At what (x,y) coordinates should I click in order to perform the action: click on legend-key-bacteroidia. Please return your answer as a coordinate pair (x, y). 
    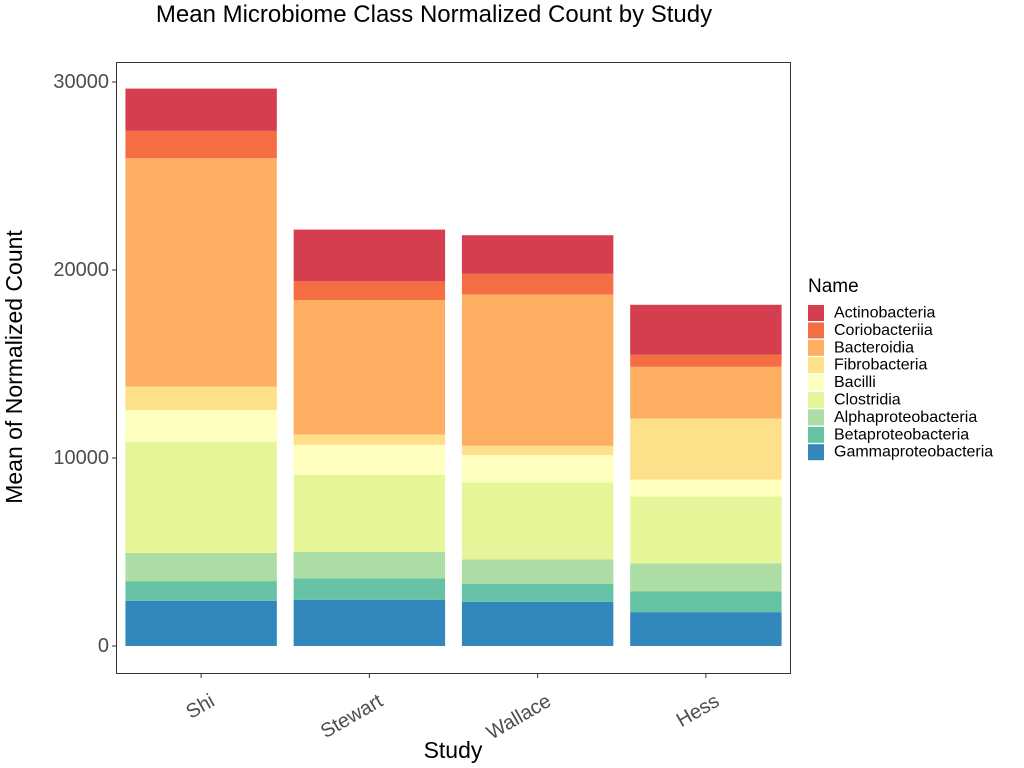
    Looking at the image, I should click on (816, 347).